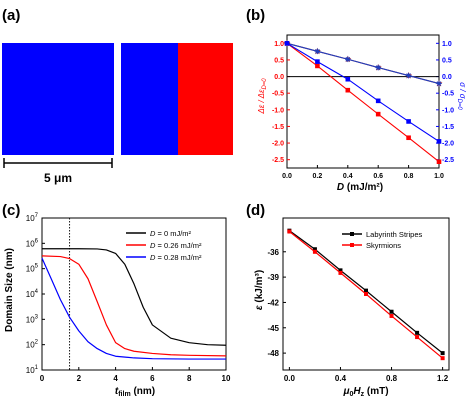 The height and width of the screenshot is (400, 474). What do you see at coordinates (278, 144) in the screenshot?
I see `y-tick-label-left: -2.0` at bounding box center [278, 144].